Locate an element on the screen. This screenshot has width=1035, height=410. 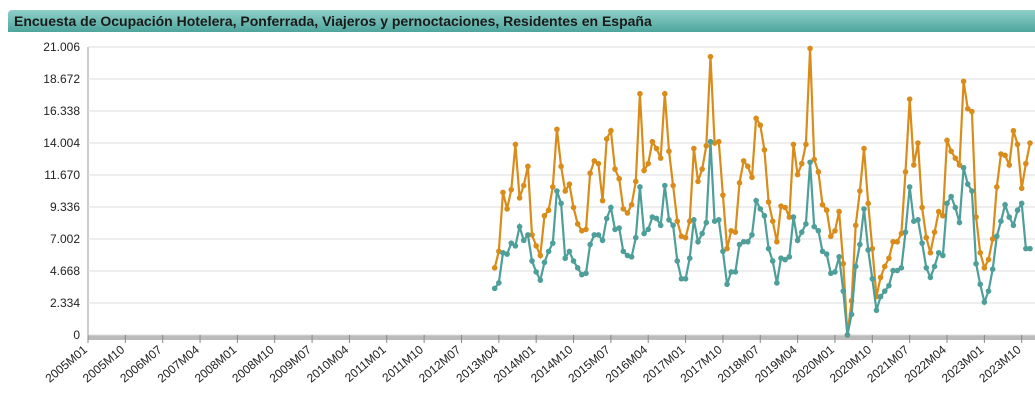
x-axis-band is located at coordinates (561, 337).